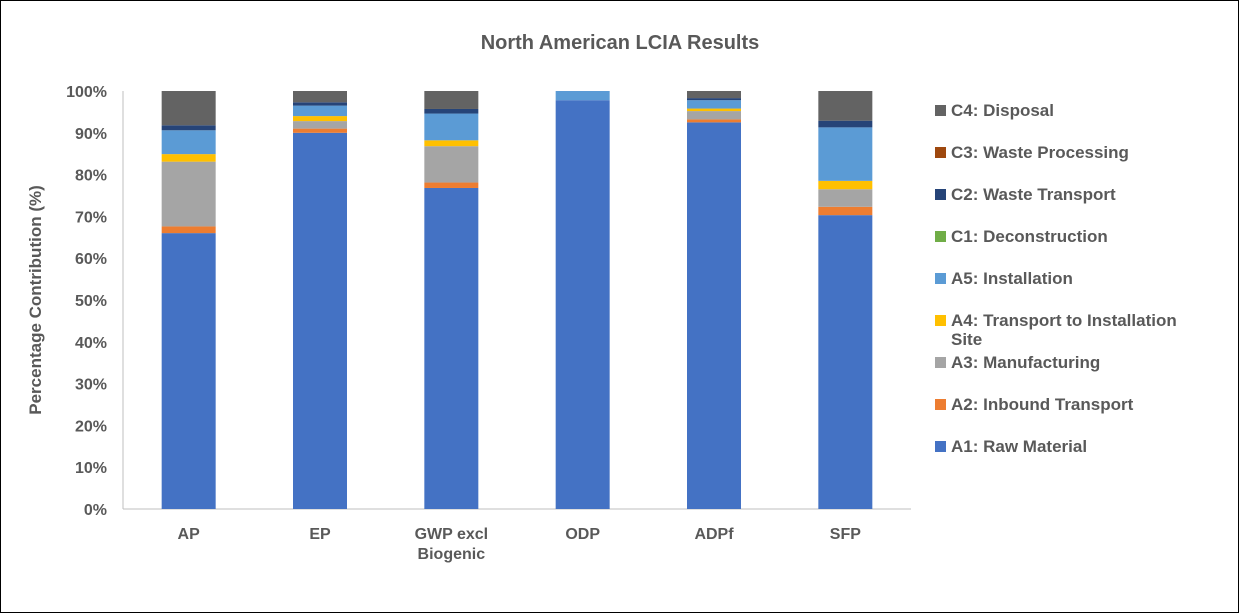 This screenshot has height=613, width=1239. I want to click on x-tick-label: ODP, so click(582, 534).